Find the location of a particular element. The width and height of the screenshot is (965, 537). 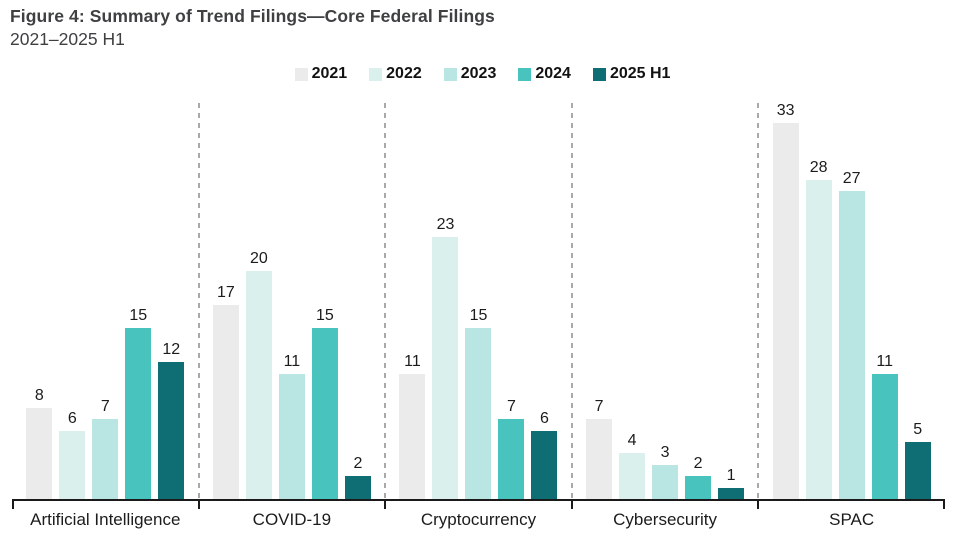

legend-item: 2025 H1 is located at coordinates (631, 74).